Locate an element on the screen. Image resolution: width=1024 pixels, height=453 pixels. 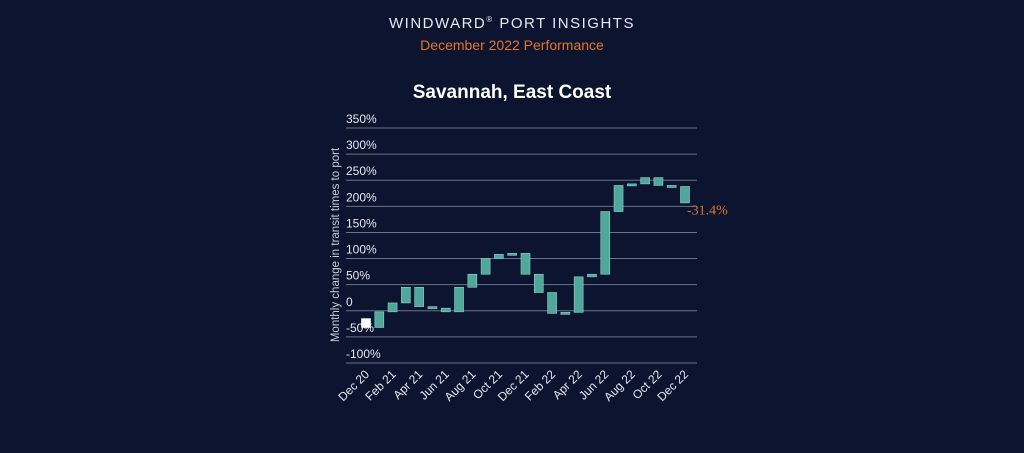
brand: WINDWARD is located at coordinates (437, 23).